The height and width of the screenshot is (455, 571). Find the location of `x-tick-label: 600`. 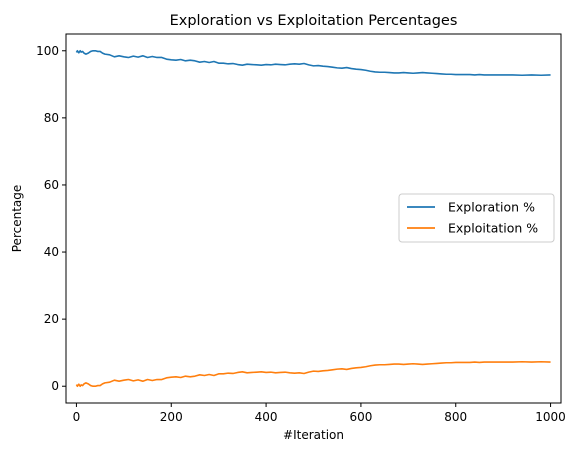

x-tick-label: 600 is located at coordinates (360, 417).